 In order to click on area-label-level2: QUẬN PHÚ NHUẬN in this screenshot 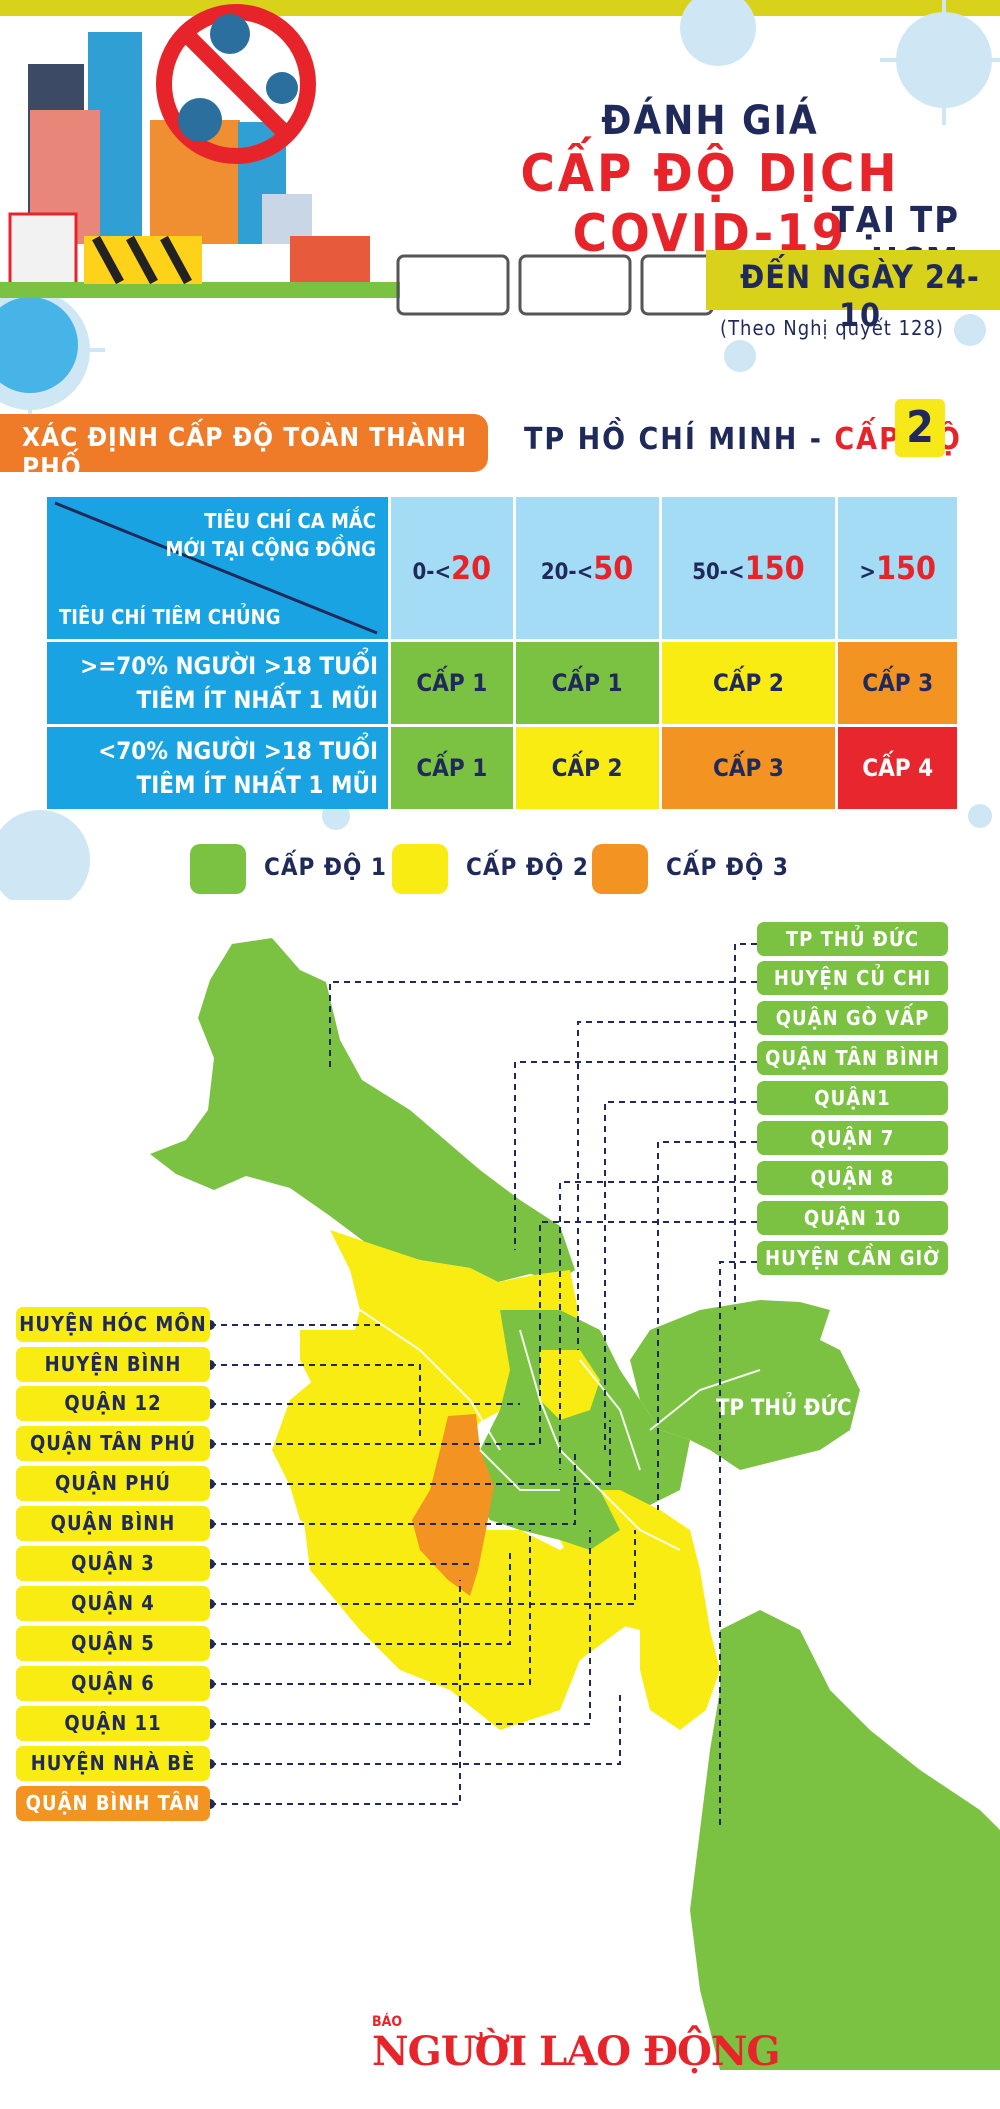, I will do `click(113, 1498)`.